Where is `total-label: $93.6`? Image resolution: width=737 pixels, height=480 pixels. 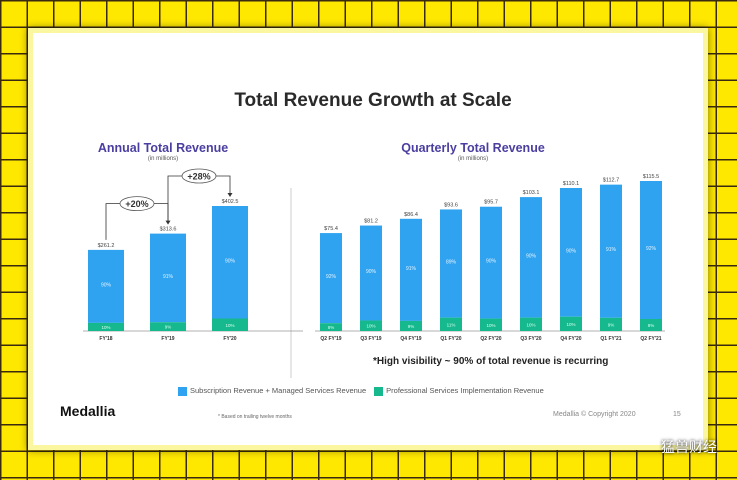 total-label: $93.6 is located at coordinates (451, 205).